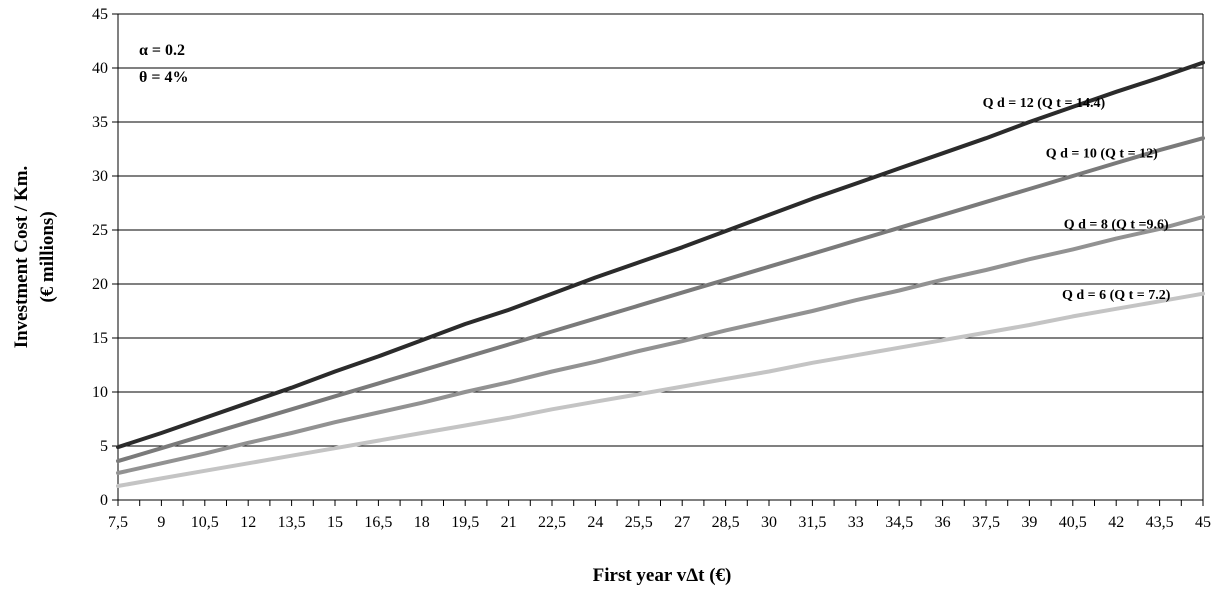  Describe the element at coordinates (100, 338) in the screenshot. I see `y-tick-label: 15` at that location.